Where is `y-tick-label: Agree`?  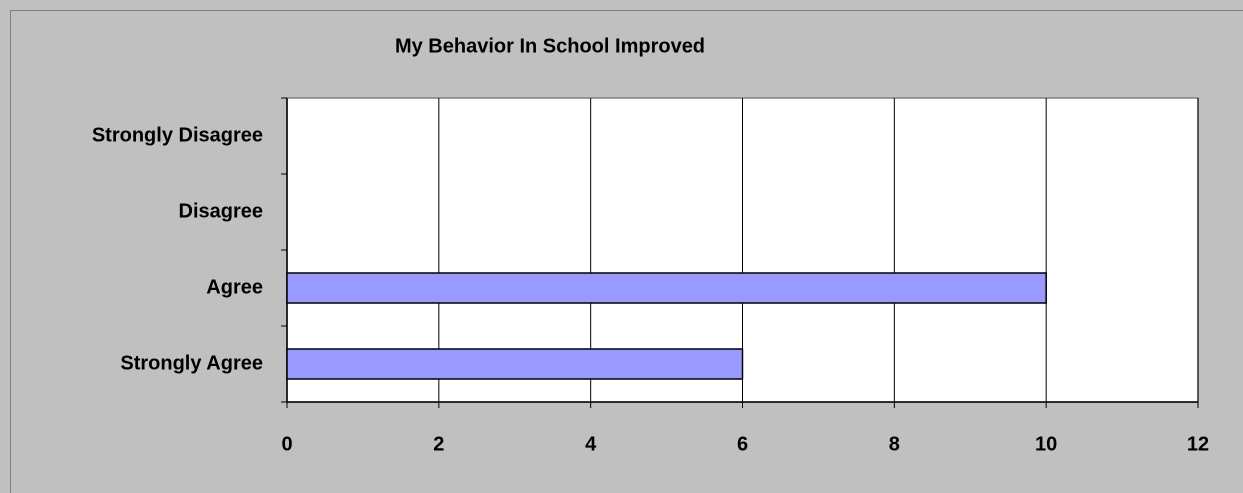
y-tick-label: Agree is located at coordinates (234, 287).